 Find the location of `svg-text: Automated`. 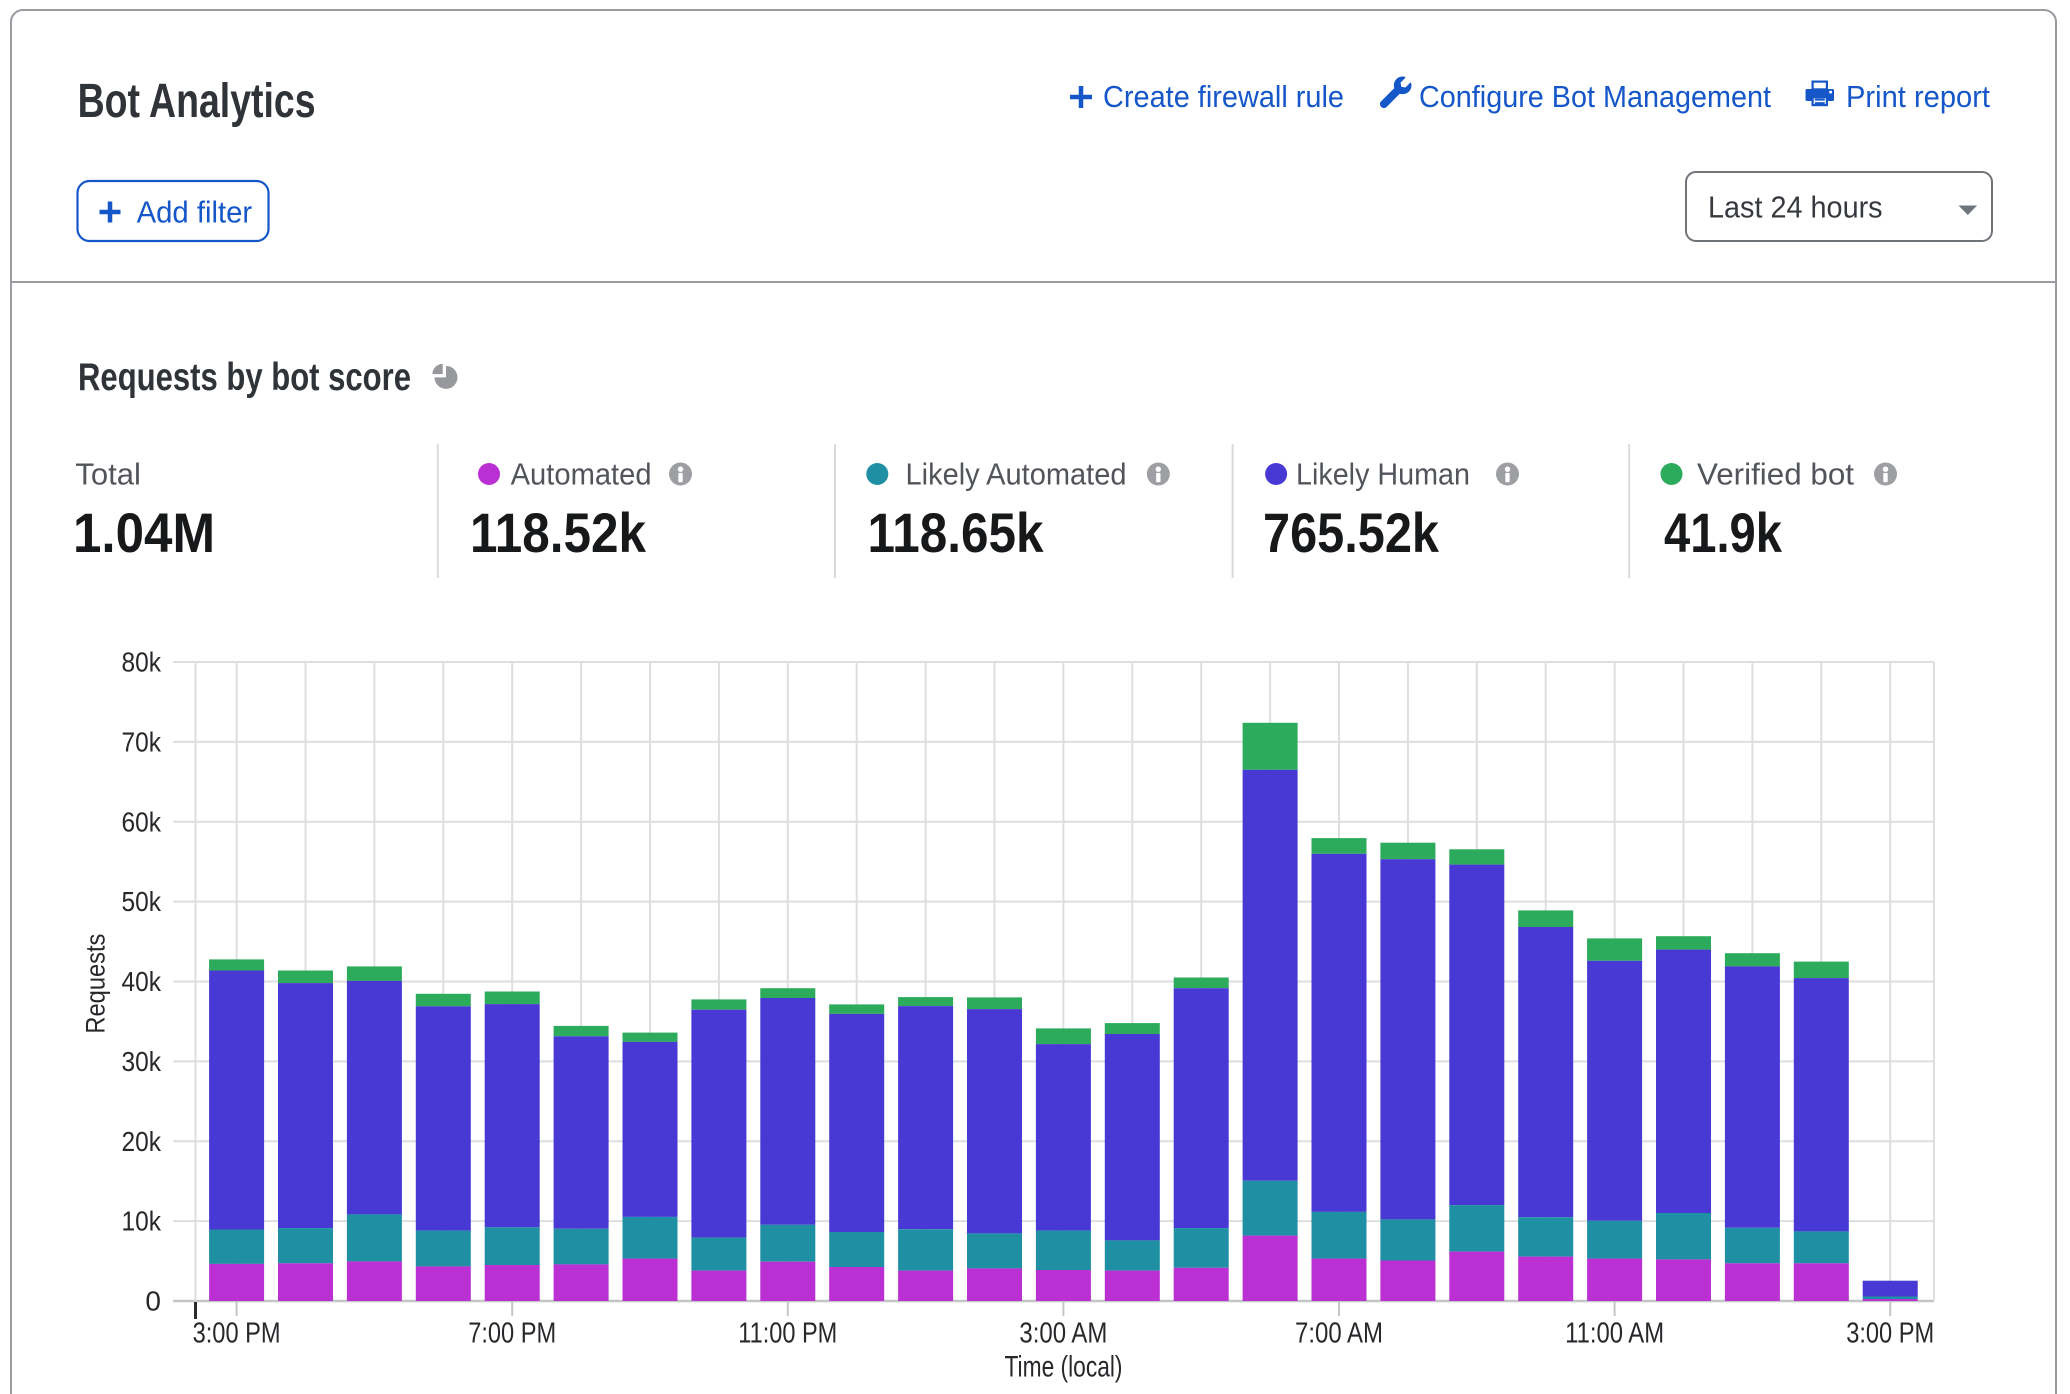

svg-text: Automated is located at coordinates (581, 473).